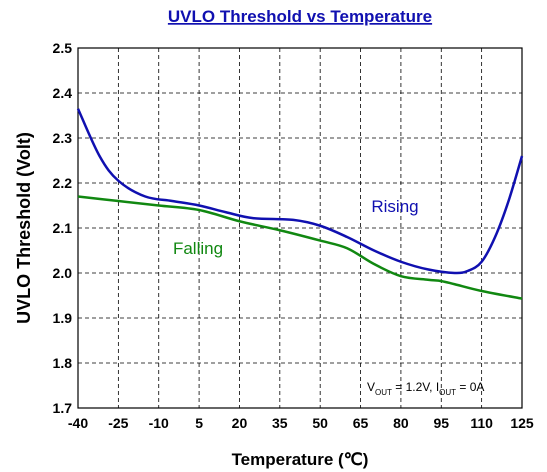 This screenshot has height=472, width=547. What do you see at coordinates (63, 273) in the screenshot?
I see `y-tick-label: 2.0` at bounding box center [63, 273].